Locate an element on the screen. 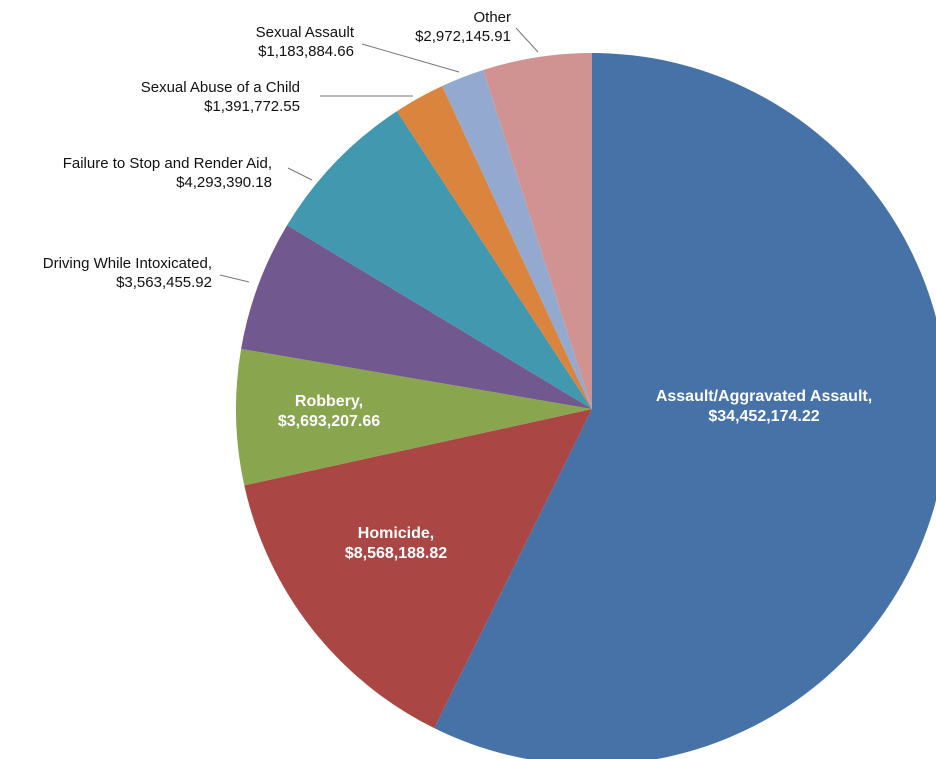 This screenshot has width=936, height=759. slice-label-driving-while-intoxicated: Driving While Intoxicated, $3,563,455.92 is located at coordinates (127, 273).